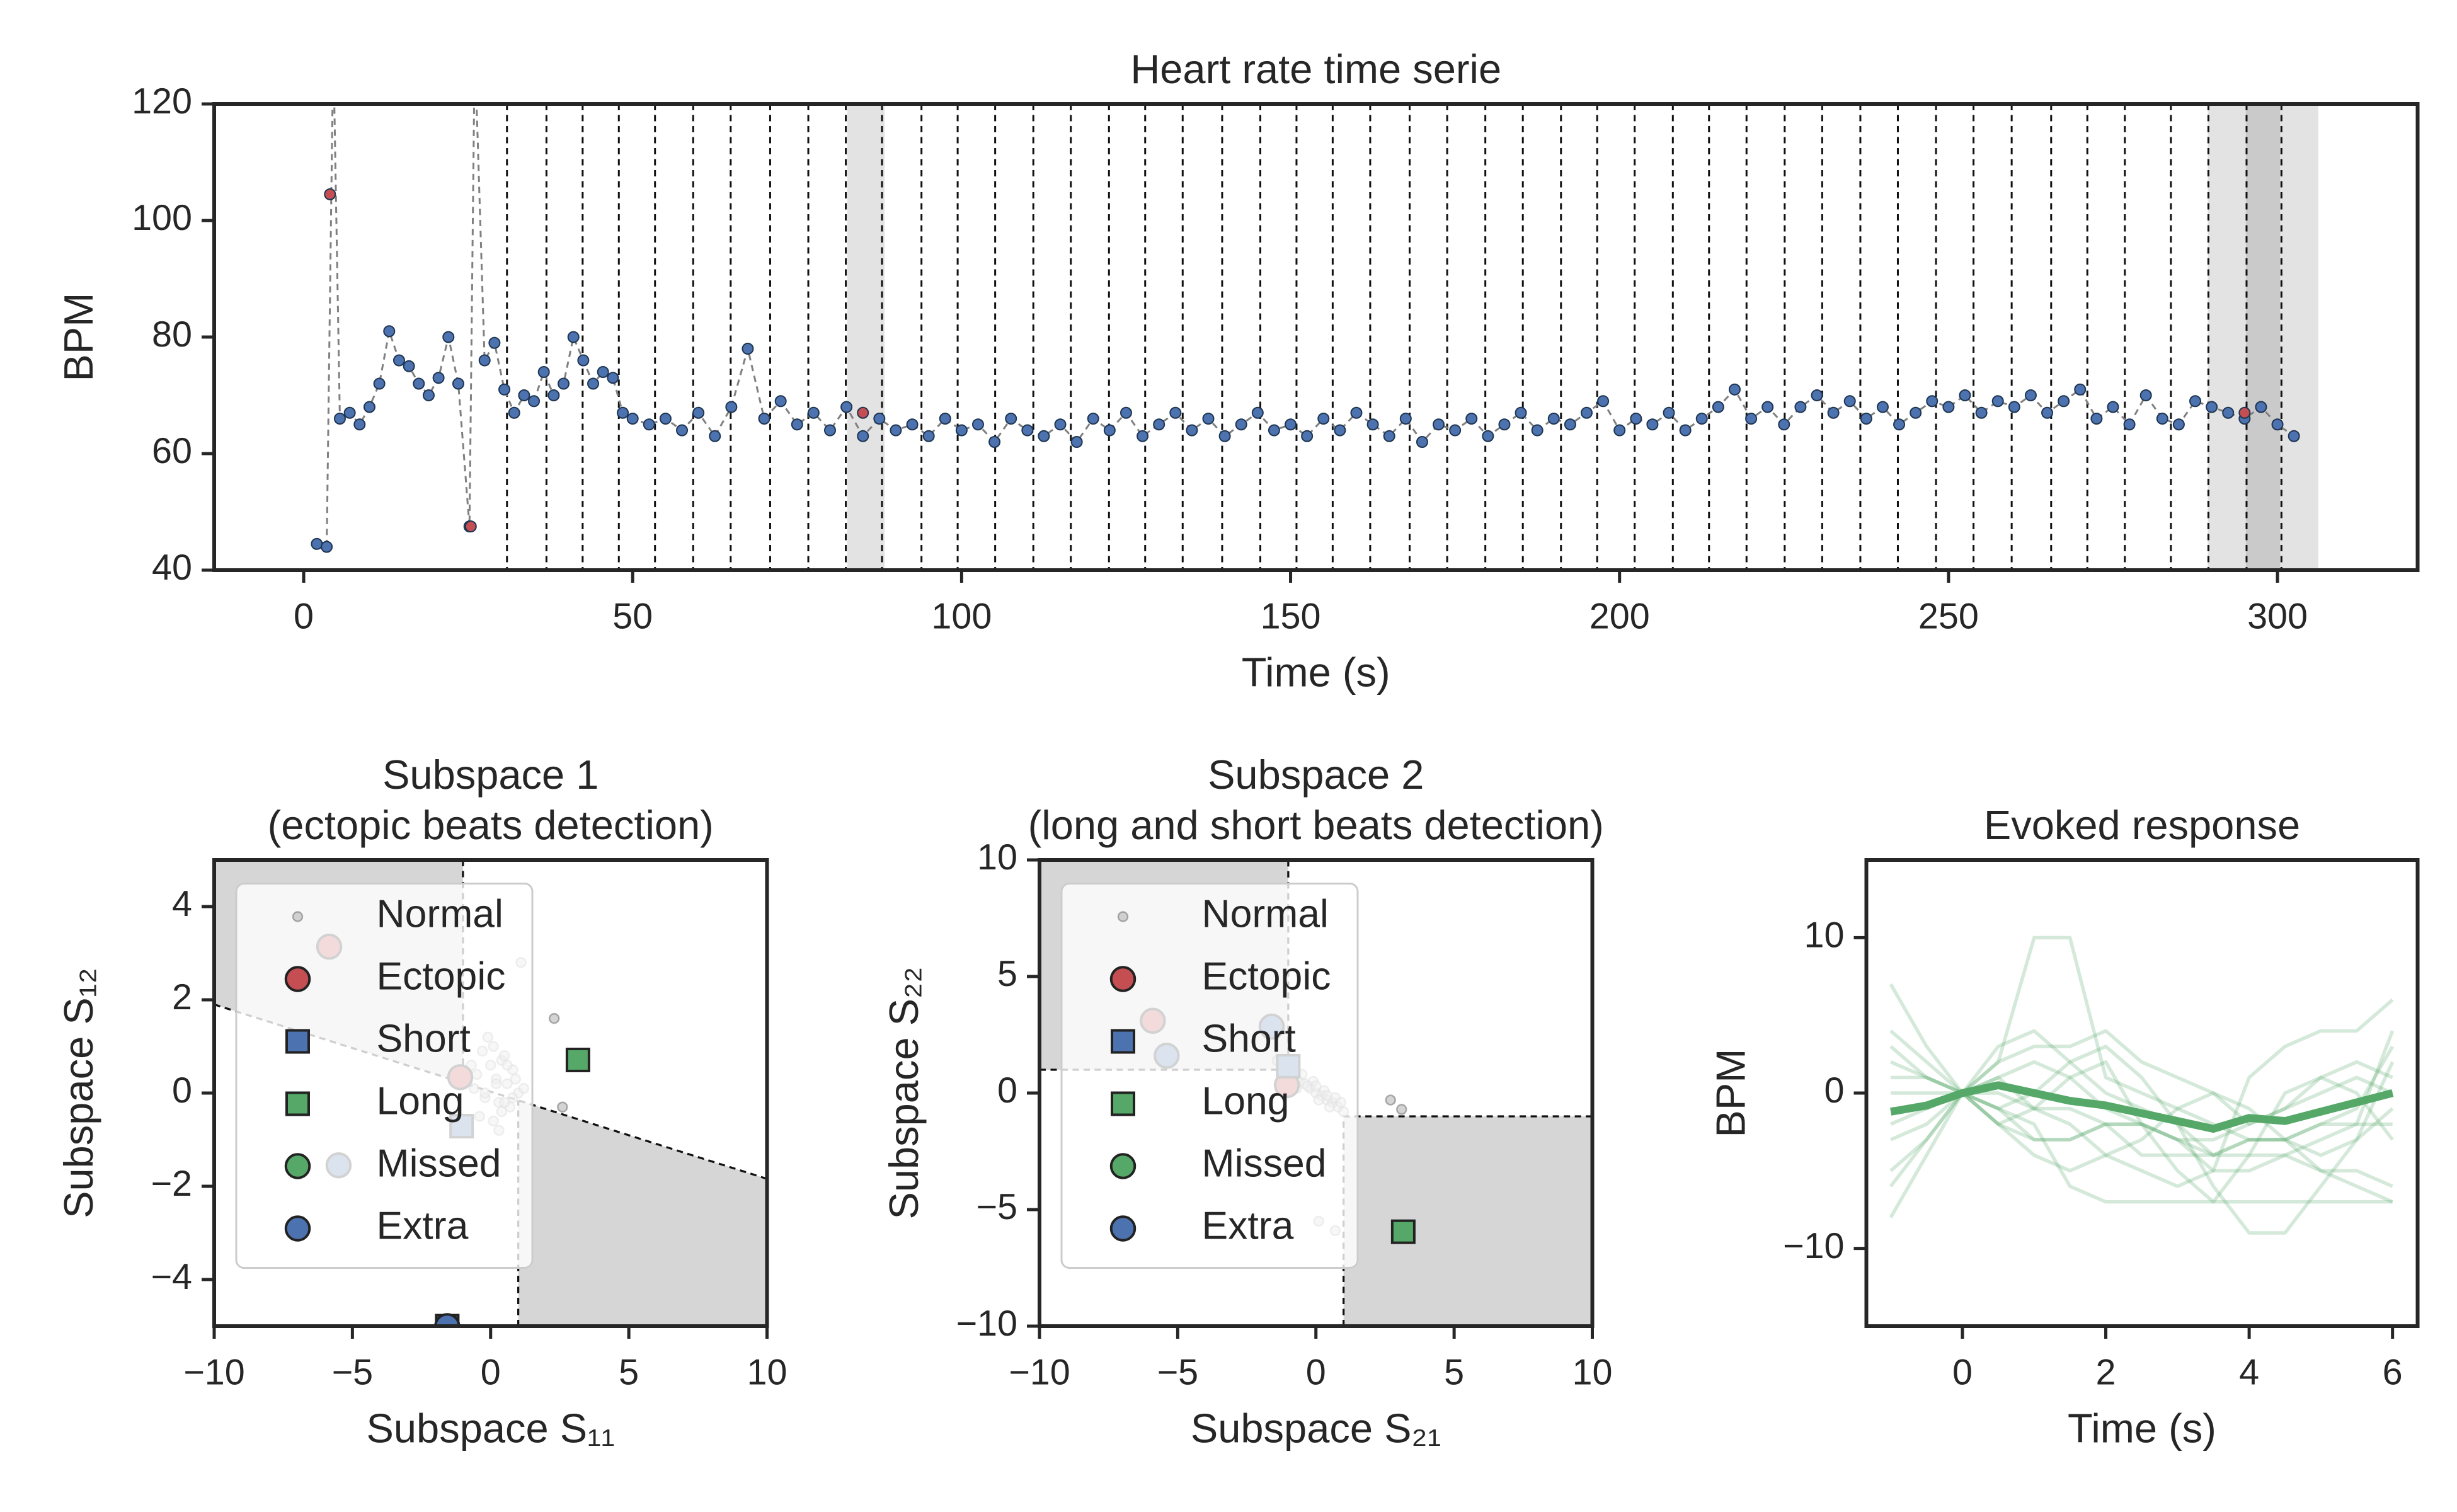 This screenshot has height=1512, width=2457. Describe the element at coordinates (904, 1093) in the screenshot. I see `y-axis-label: Subspace S₂₂` at that location.